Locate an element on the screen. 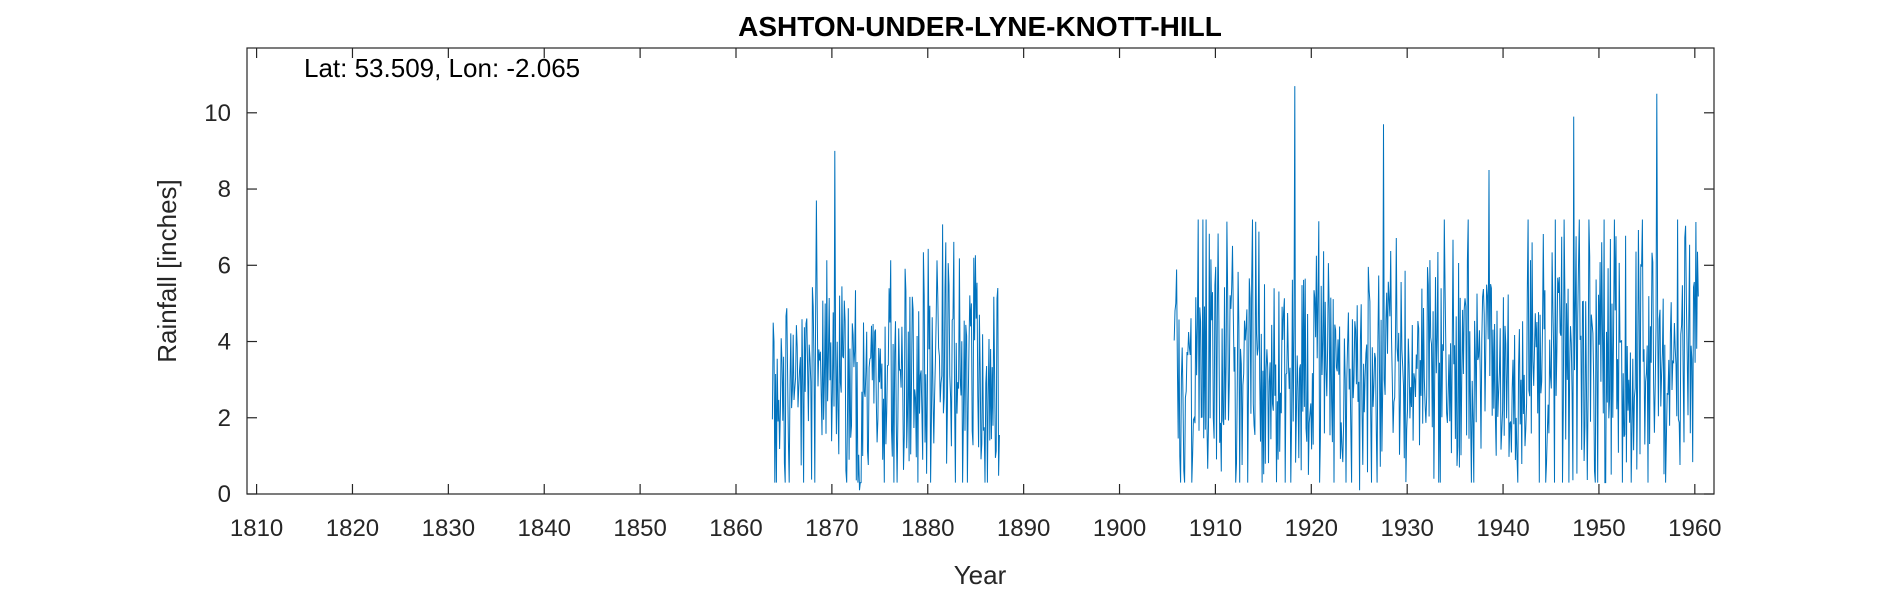  x-tick-label: 1850 is located at coordinates (639, 528).